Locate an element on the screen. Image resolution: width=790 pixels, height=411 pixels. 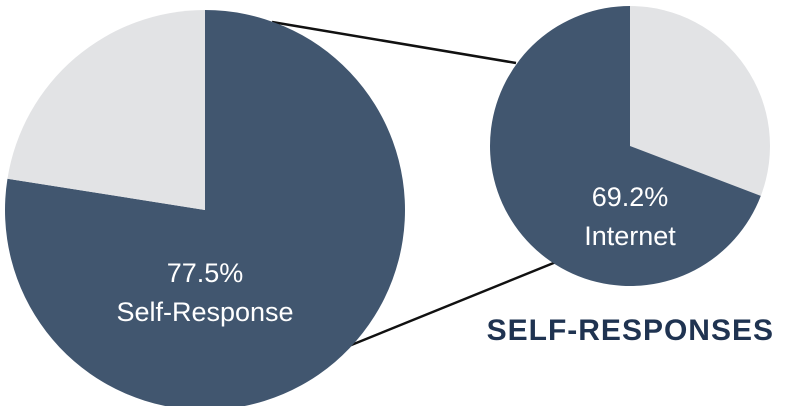
internet-category-label: Internet is located at coordinates (630, 236).